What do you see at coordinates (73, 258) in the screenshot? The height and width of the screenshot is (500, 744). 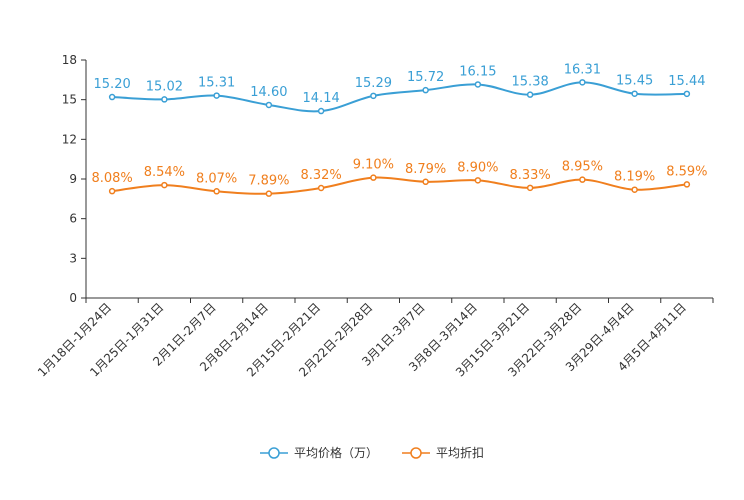 I see `y-tick-label: 3` at bounding box center [73, 258].